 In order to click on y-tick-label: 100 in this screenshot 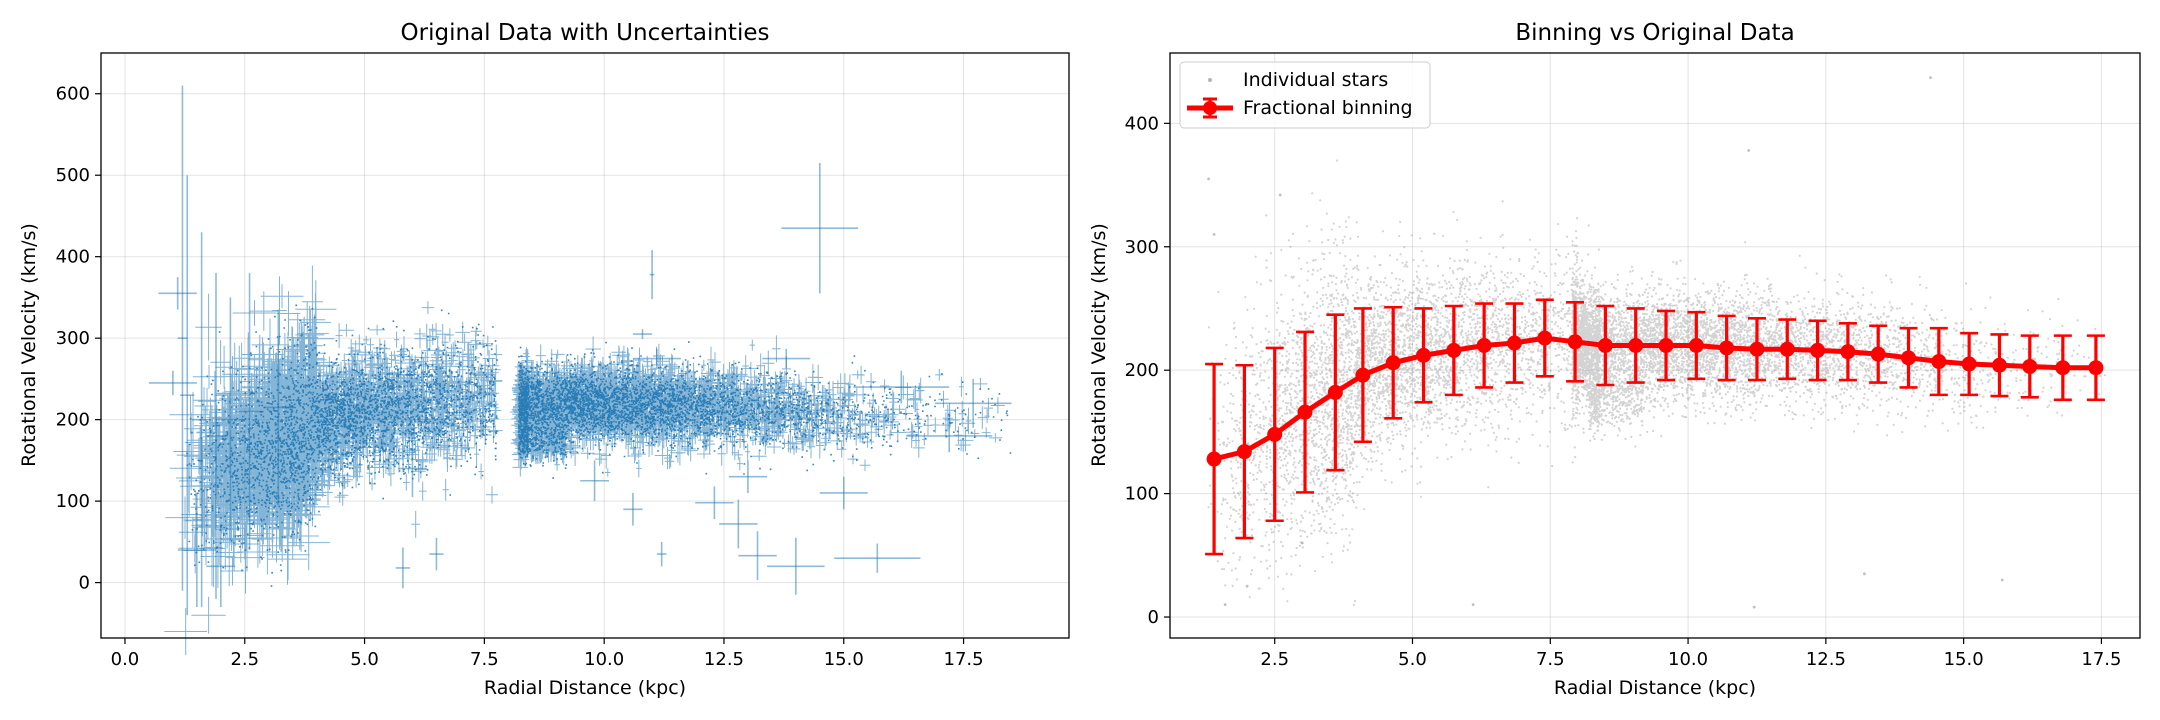, I will do `click(1142, 494)`.